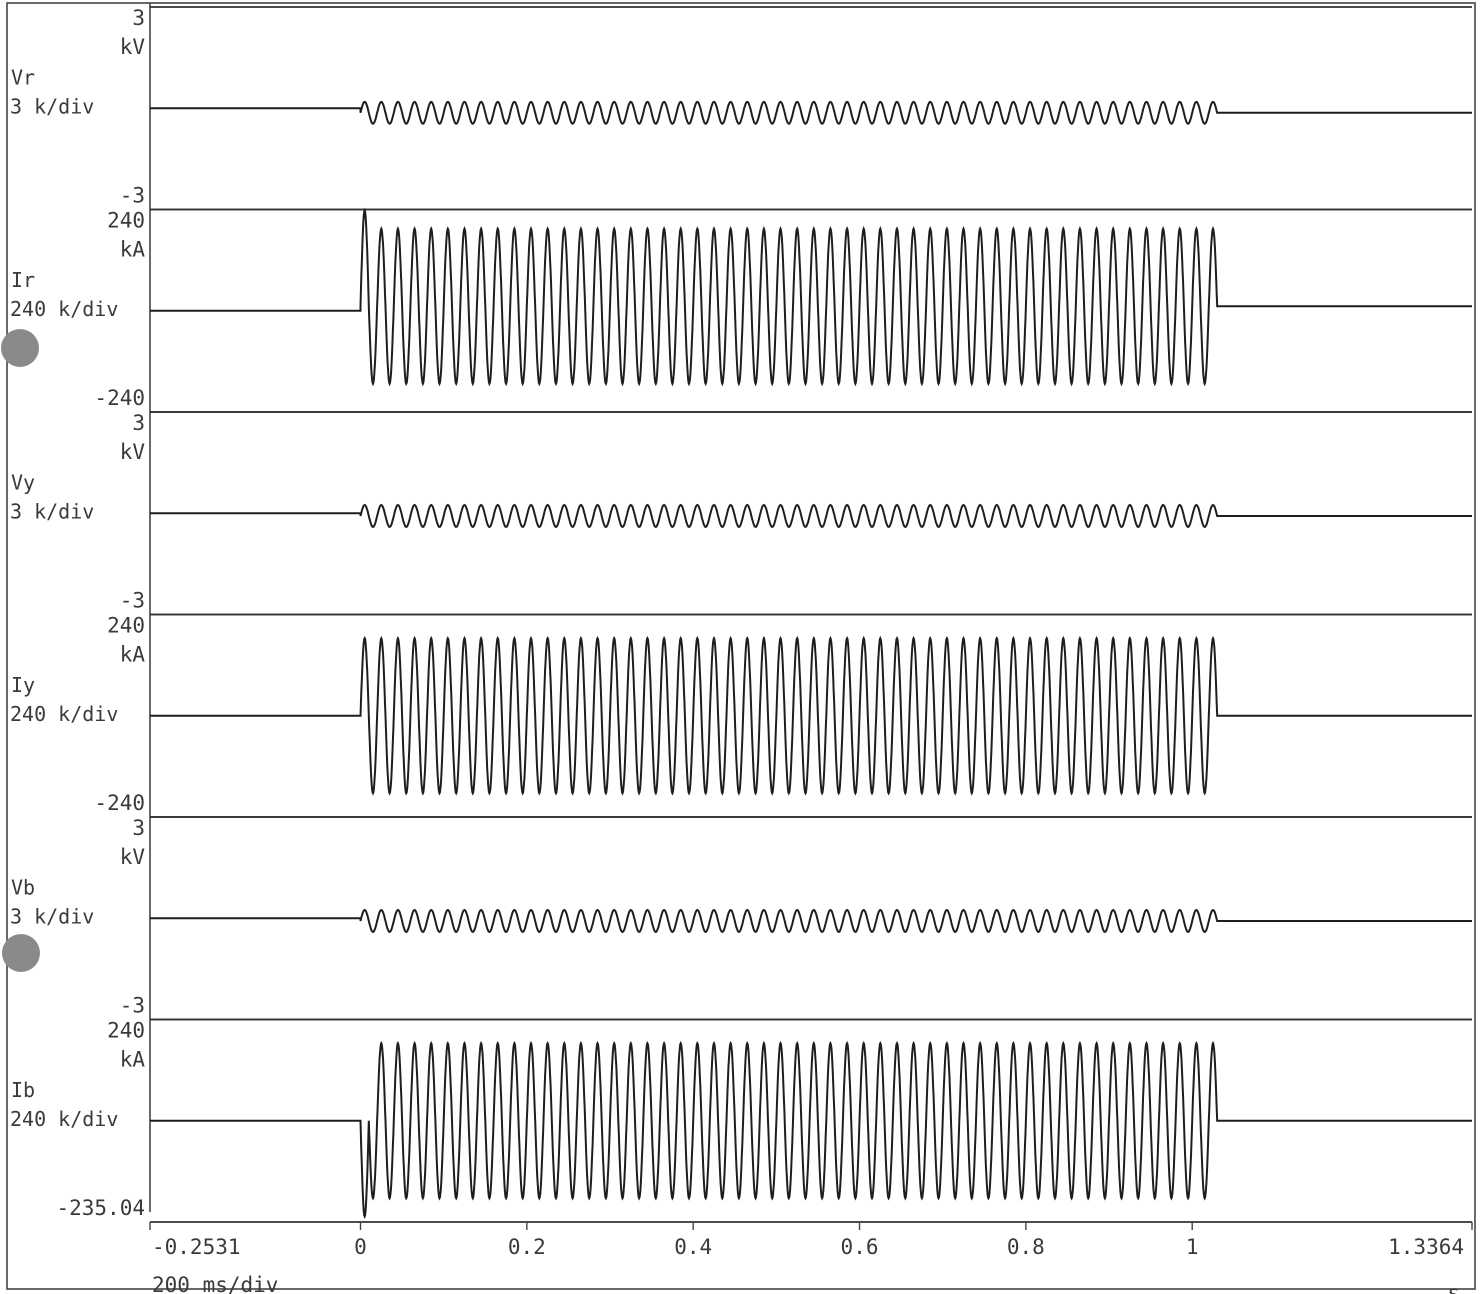  I want to click on x-tick-label: 1.3364, so click(1426, 1247).